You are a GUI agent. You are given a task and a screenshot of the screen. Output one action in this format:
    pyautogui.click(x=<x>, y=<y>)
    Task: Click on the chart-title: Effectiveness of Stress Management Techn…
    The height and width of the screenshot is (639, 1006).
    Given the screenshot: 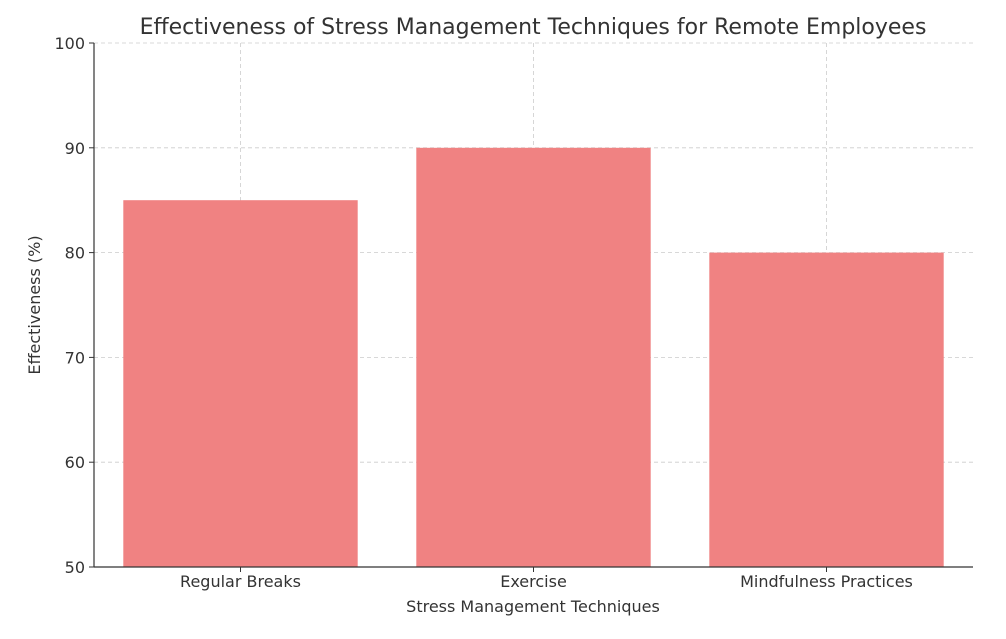 What is the action you would take?
    pyautogui.click(x=533, y=27)
    